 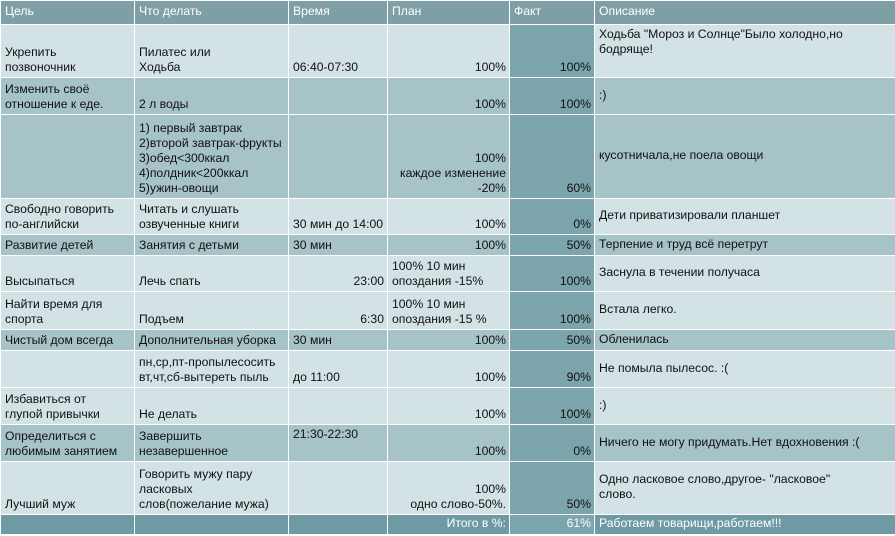 What do you see at coordinates (338, 216) in the screenshot?
I see `time-cell: 30 мин до 14:00` at bounding box center [338, 216].